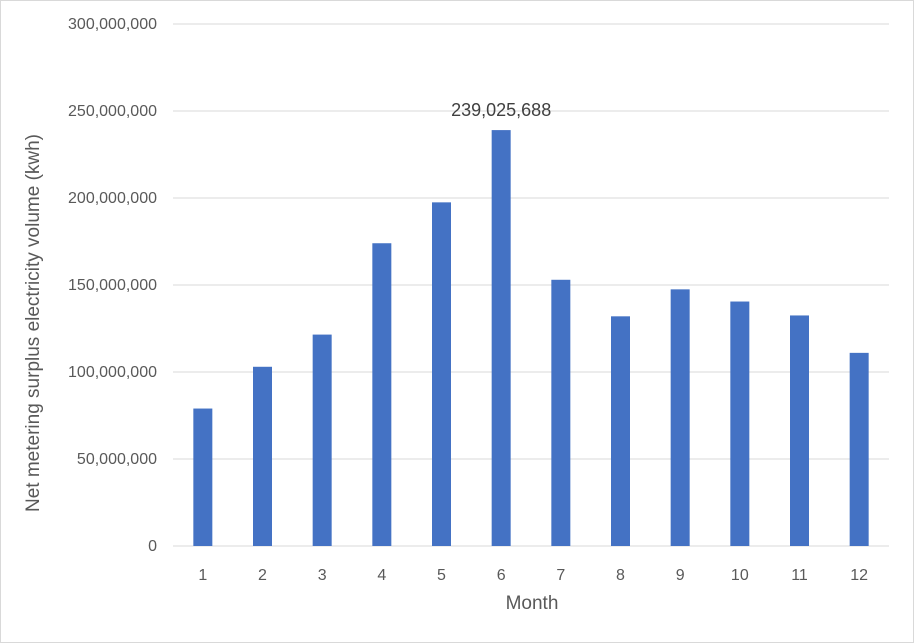  Describe the element at coordinates (117, 459) in the screenshot. I see `y-tick-label: 50,000,000` at that location.